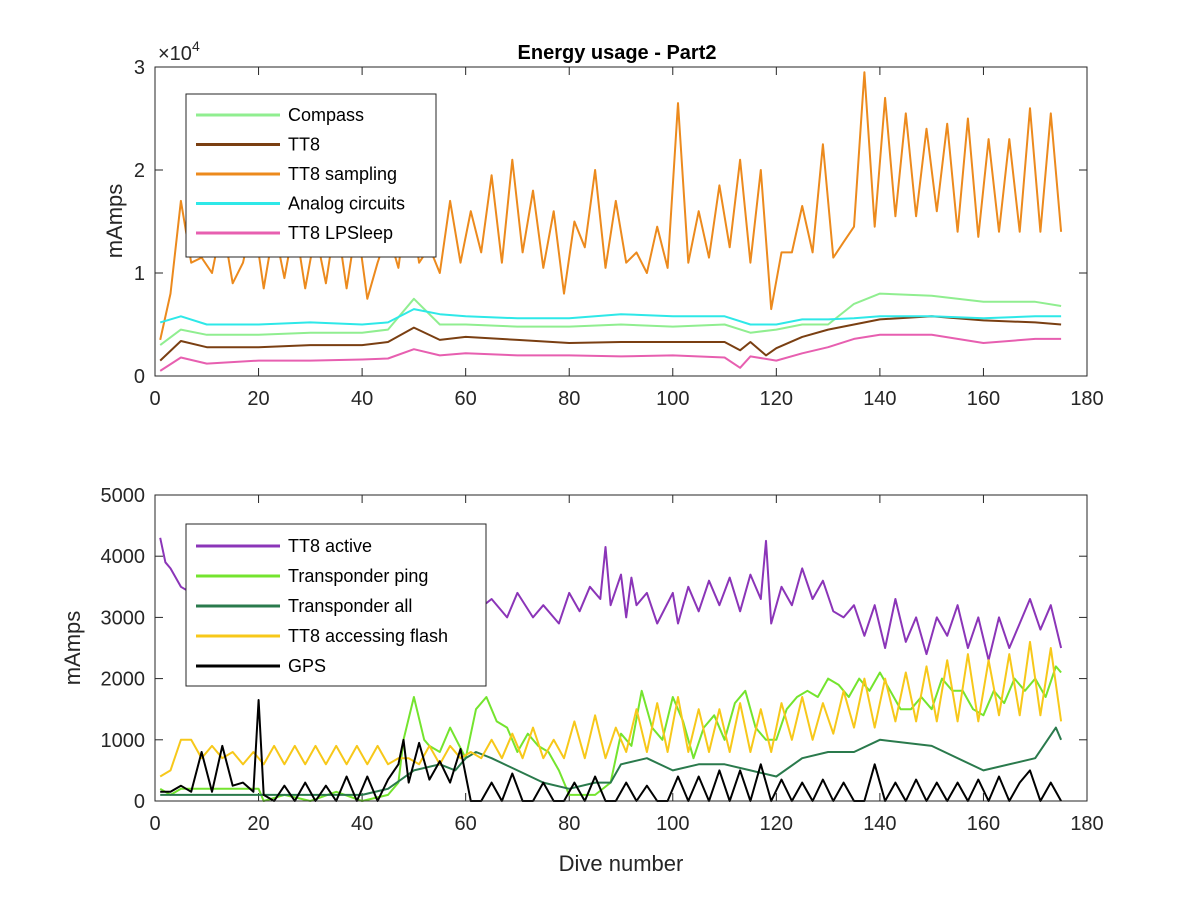  What do you see at coordinates (304, 145) in the screenshot?
I see `legend-label-tt8: TT8` at bounding box center [304, 145].